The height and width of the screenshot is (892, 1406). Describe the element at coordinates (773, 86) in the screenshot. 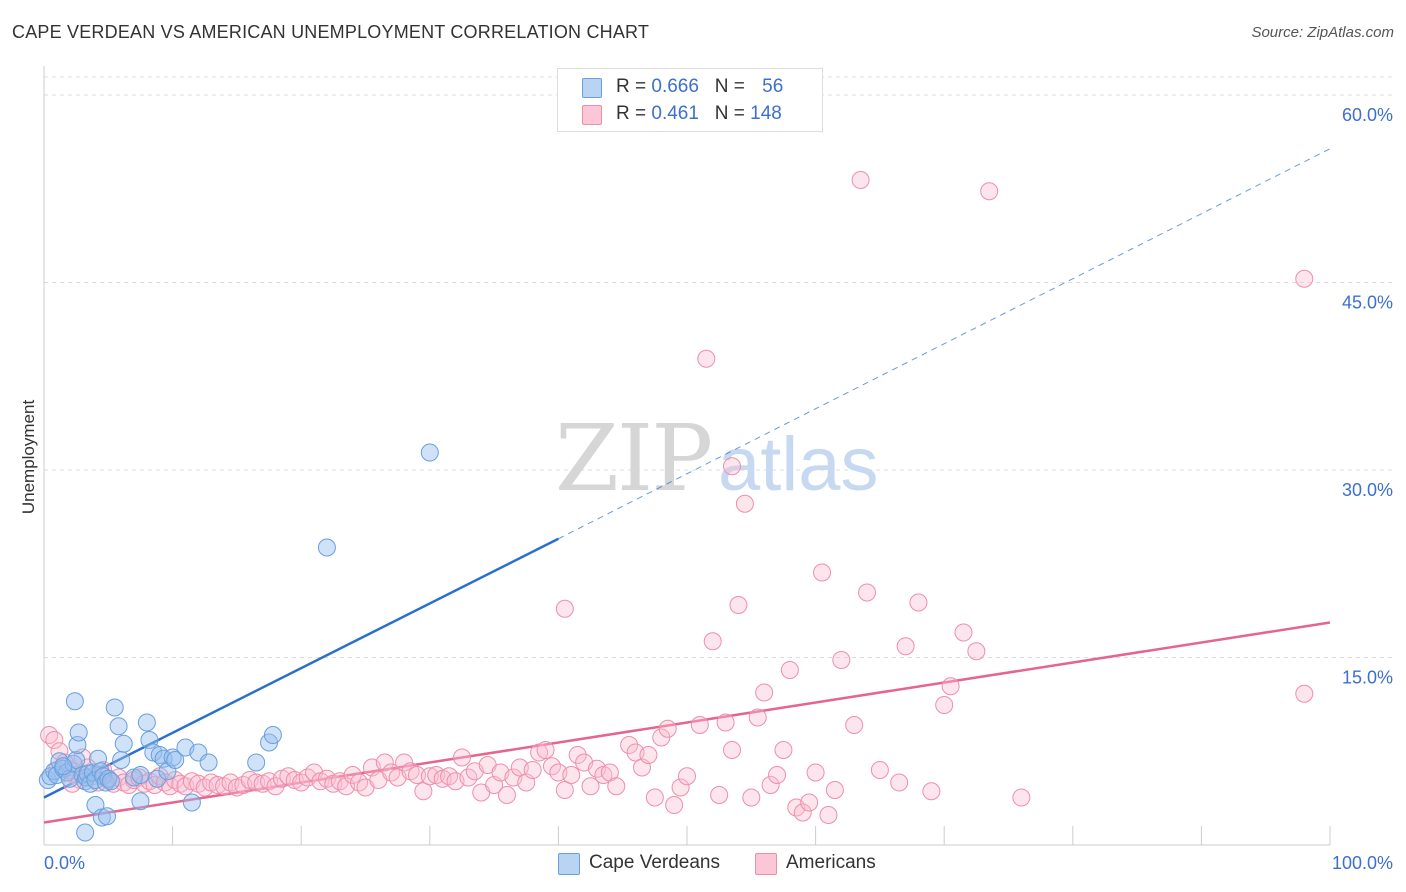

I see `legend-n-value: 56` at that location.